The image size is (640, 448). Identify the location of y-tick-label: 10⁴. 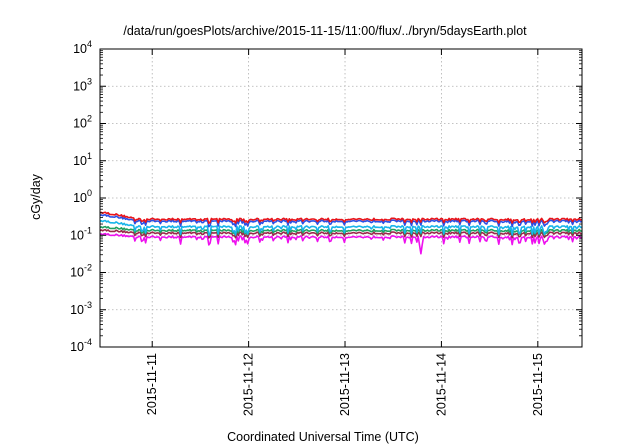
(82, 47).